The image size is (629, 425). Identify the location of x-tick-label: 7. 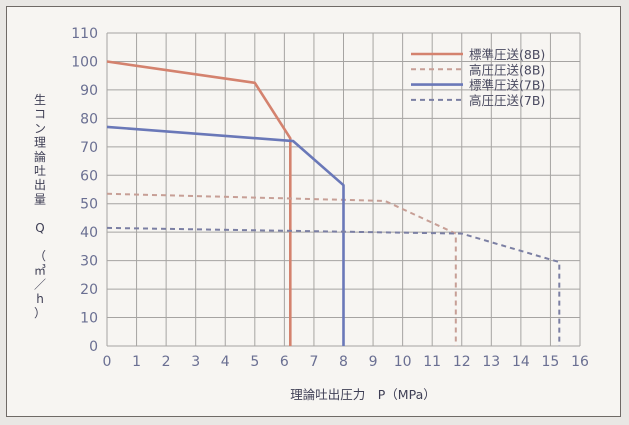
(313, 362).